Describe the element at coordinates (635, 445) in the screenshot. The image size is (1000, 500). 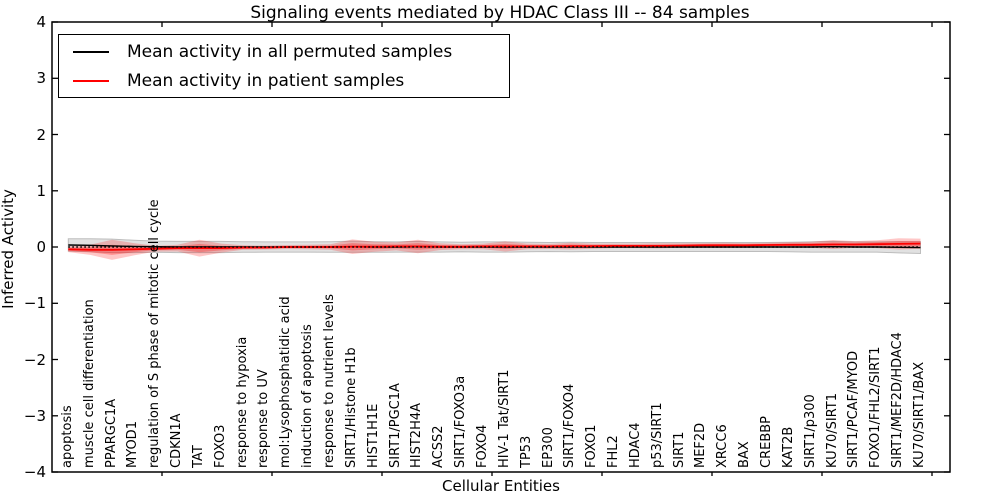
I see `x-tick-label: HDAC4` at that location.